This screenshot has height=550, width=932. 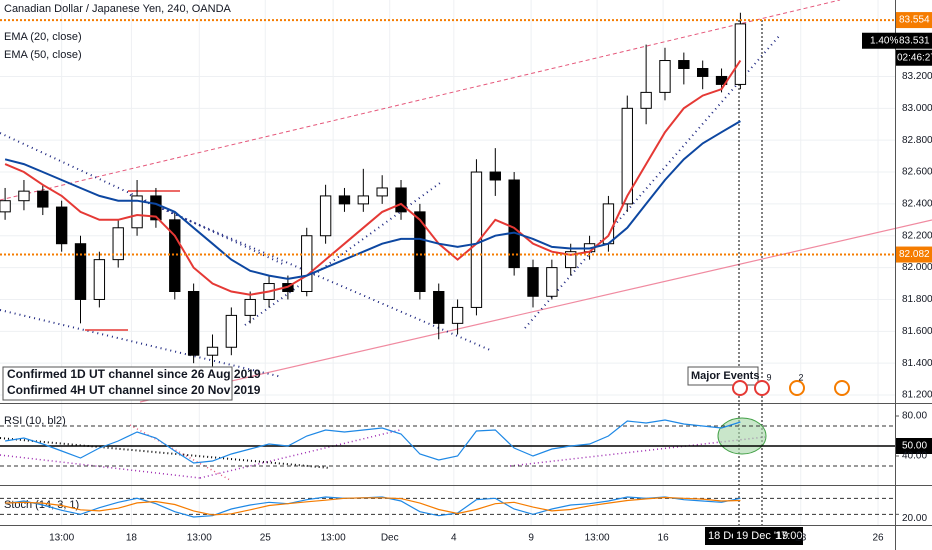 I want to click on y-tick-label: 83.200, so click(x=917, y=76).